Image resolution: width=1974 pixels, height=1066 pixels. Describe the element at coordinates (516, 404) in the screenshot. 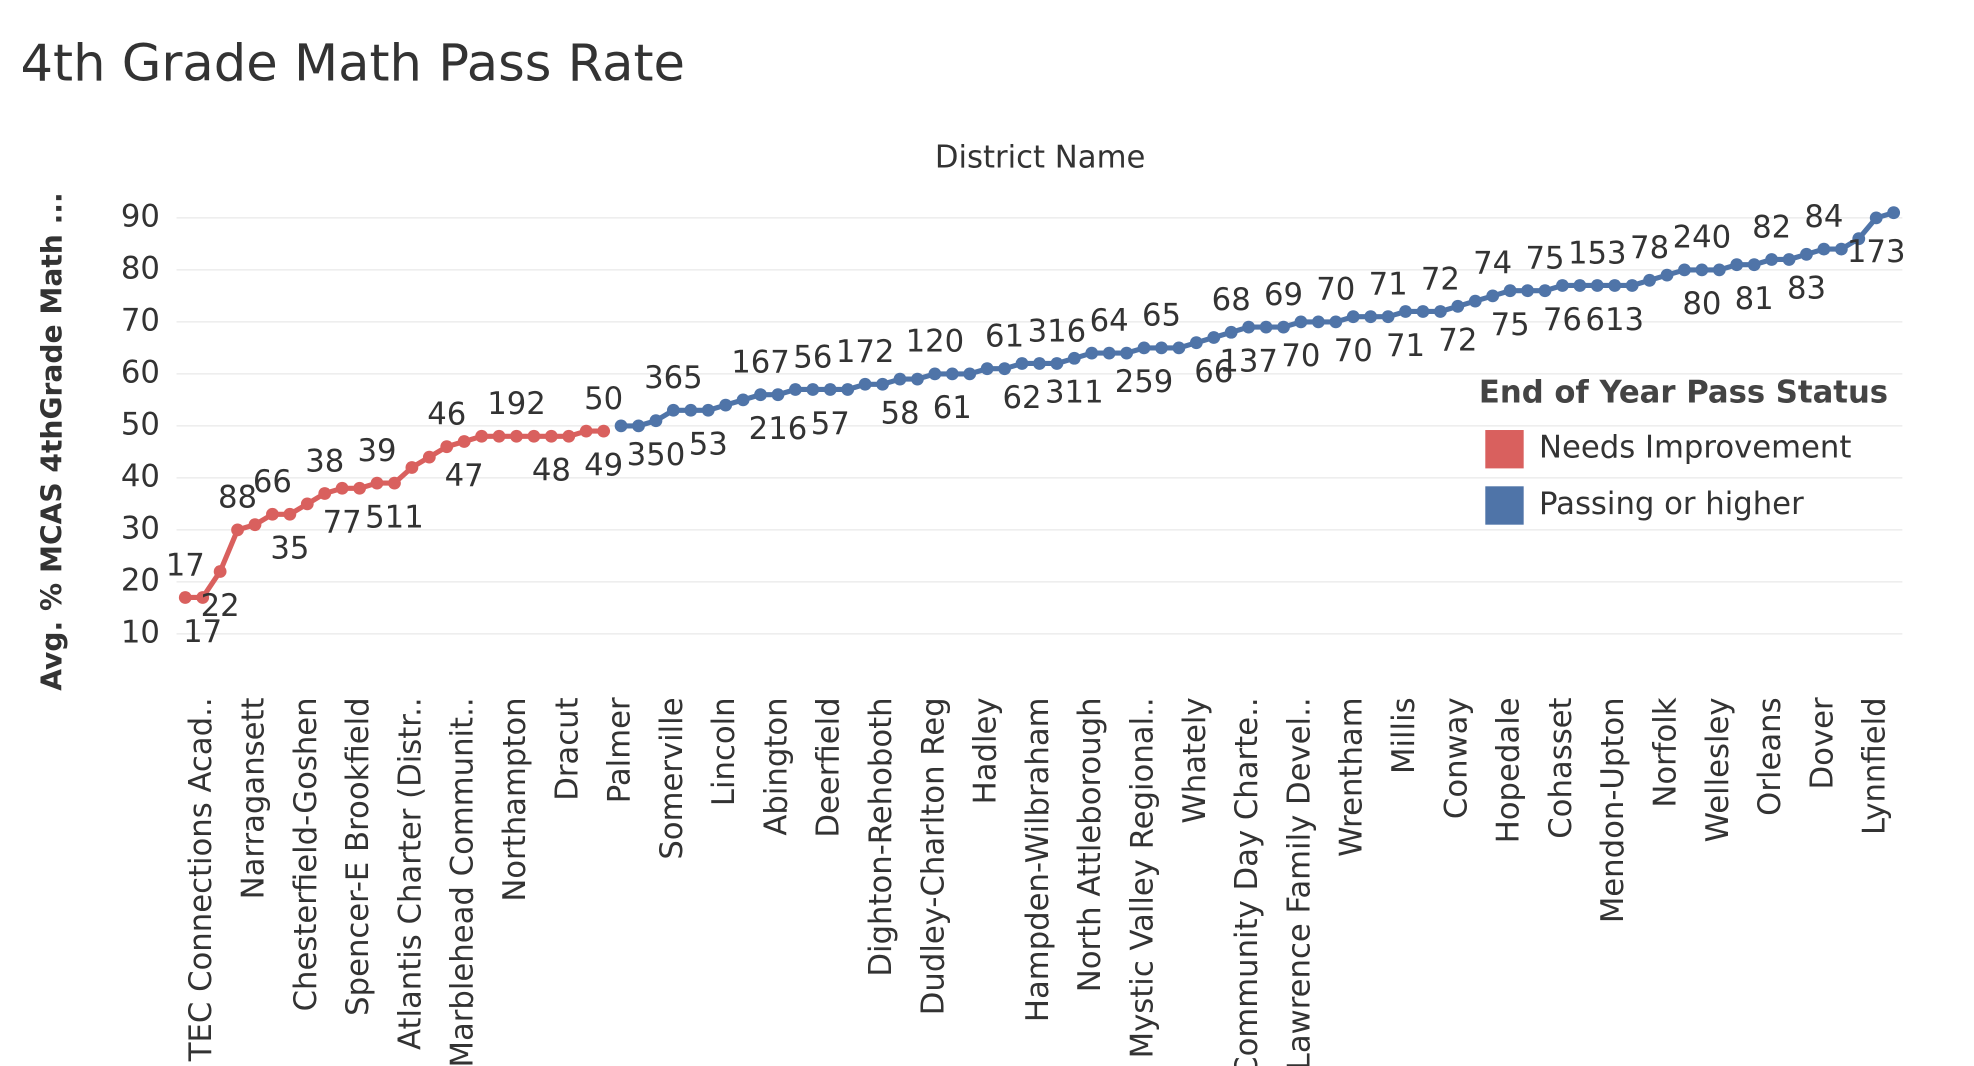

I see `point-label: 192` at that location.